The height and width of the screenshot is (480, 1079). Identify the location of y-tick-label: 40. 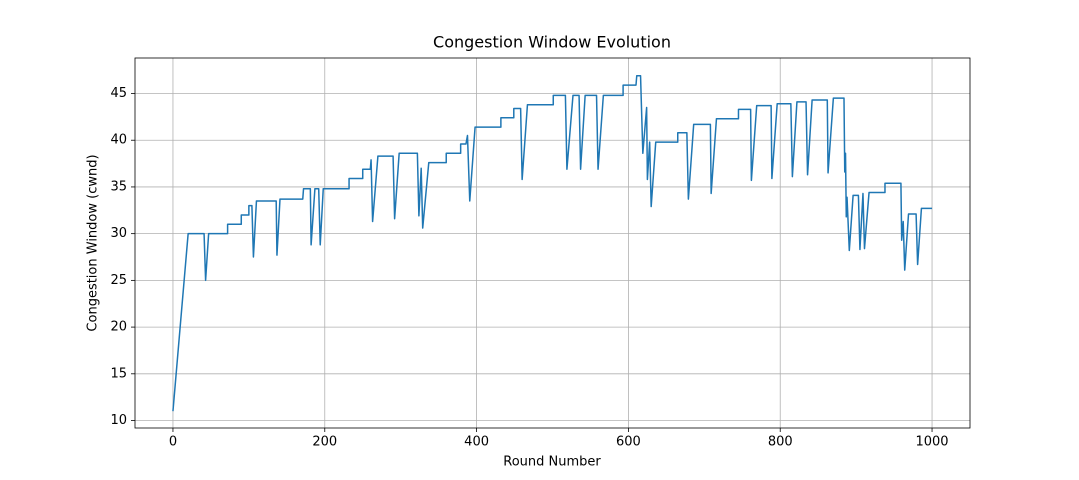
(118, 140).